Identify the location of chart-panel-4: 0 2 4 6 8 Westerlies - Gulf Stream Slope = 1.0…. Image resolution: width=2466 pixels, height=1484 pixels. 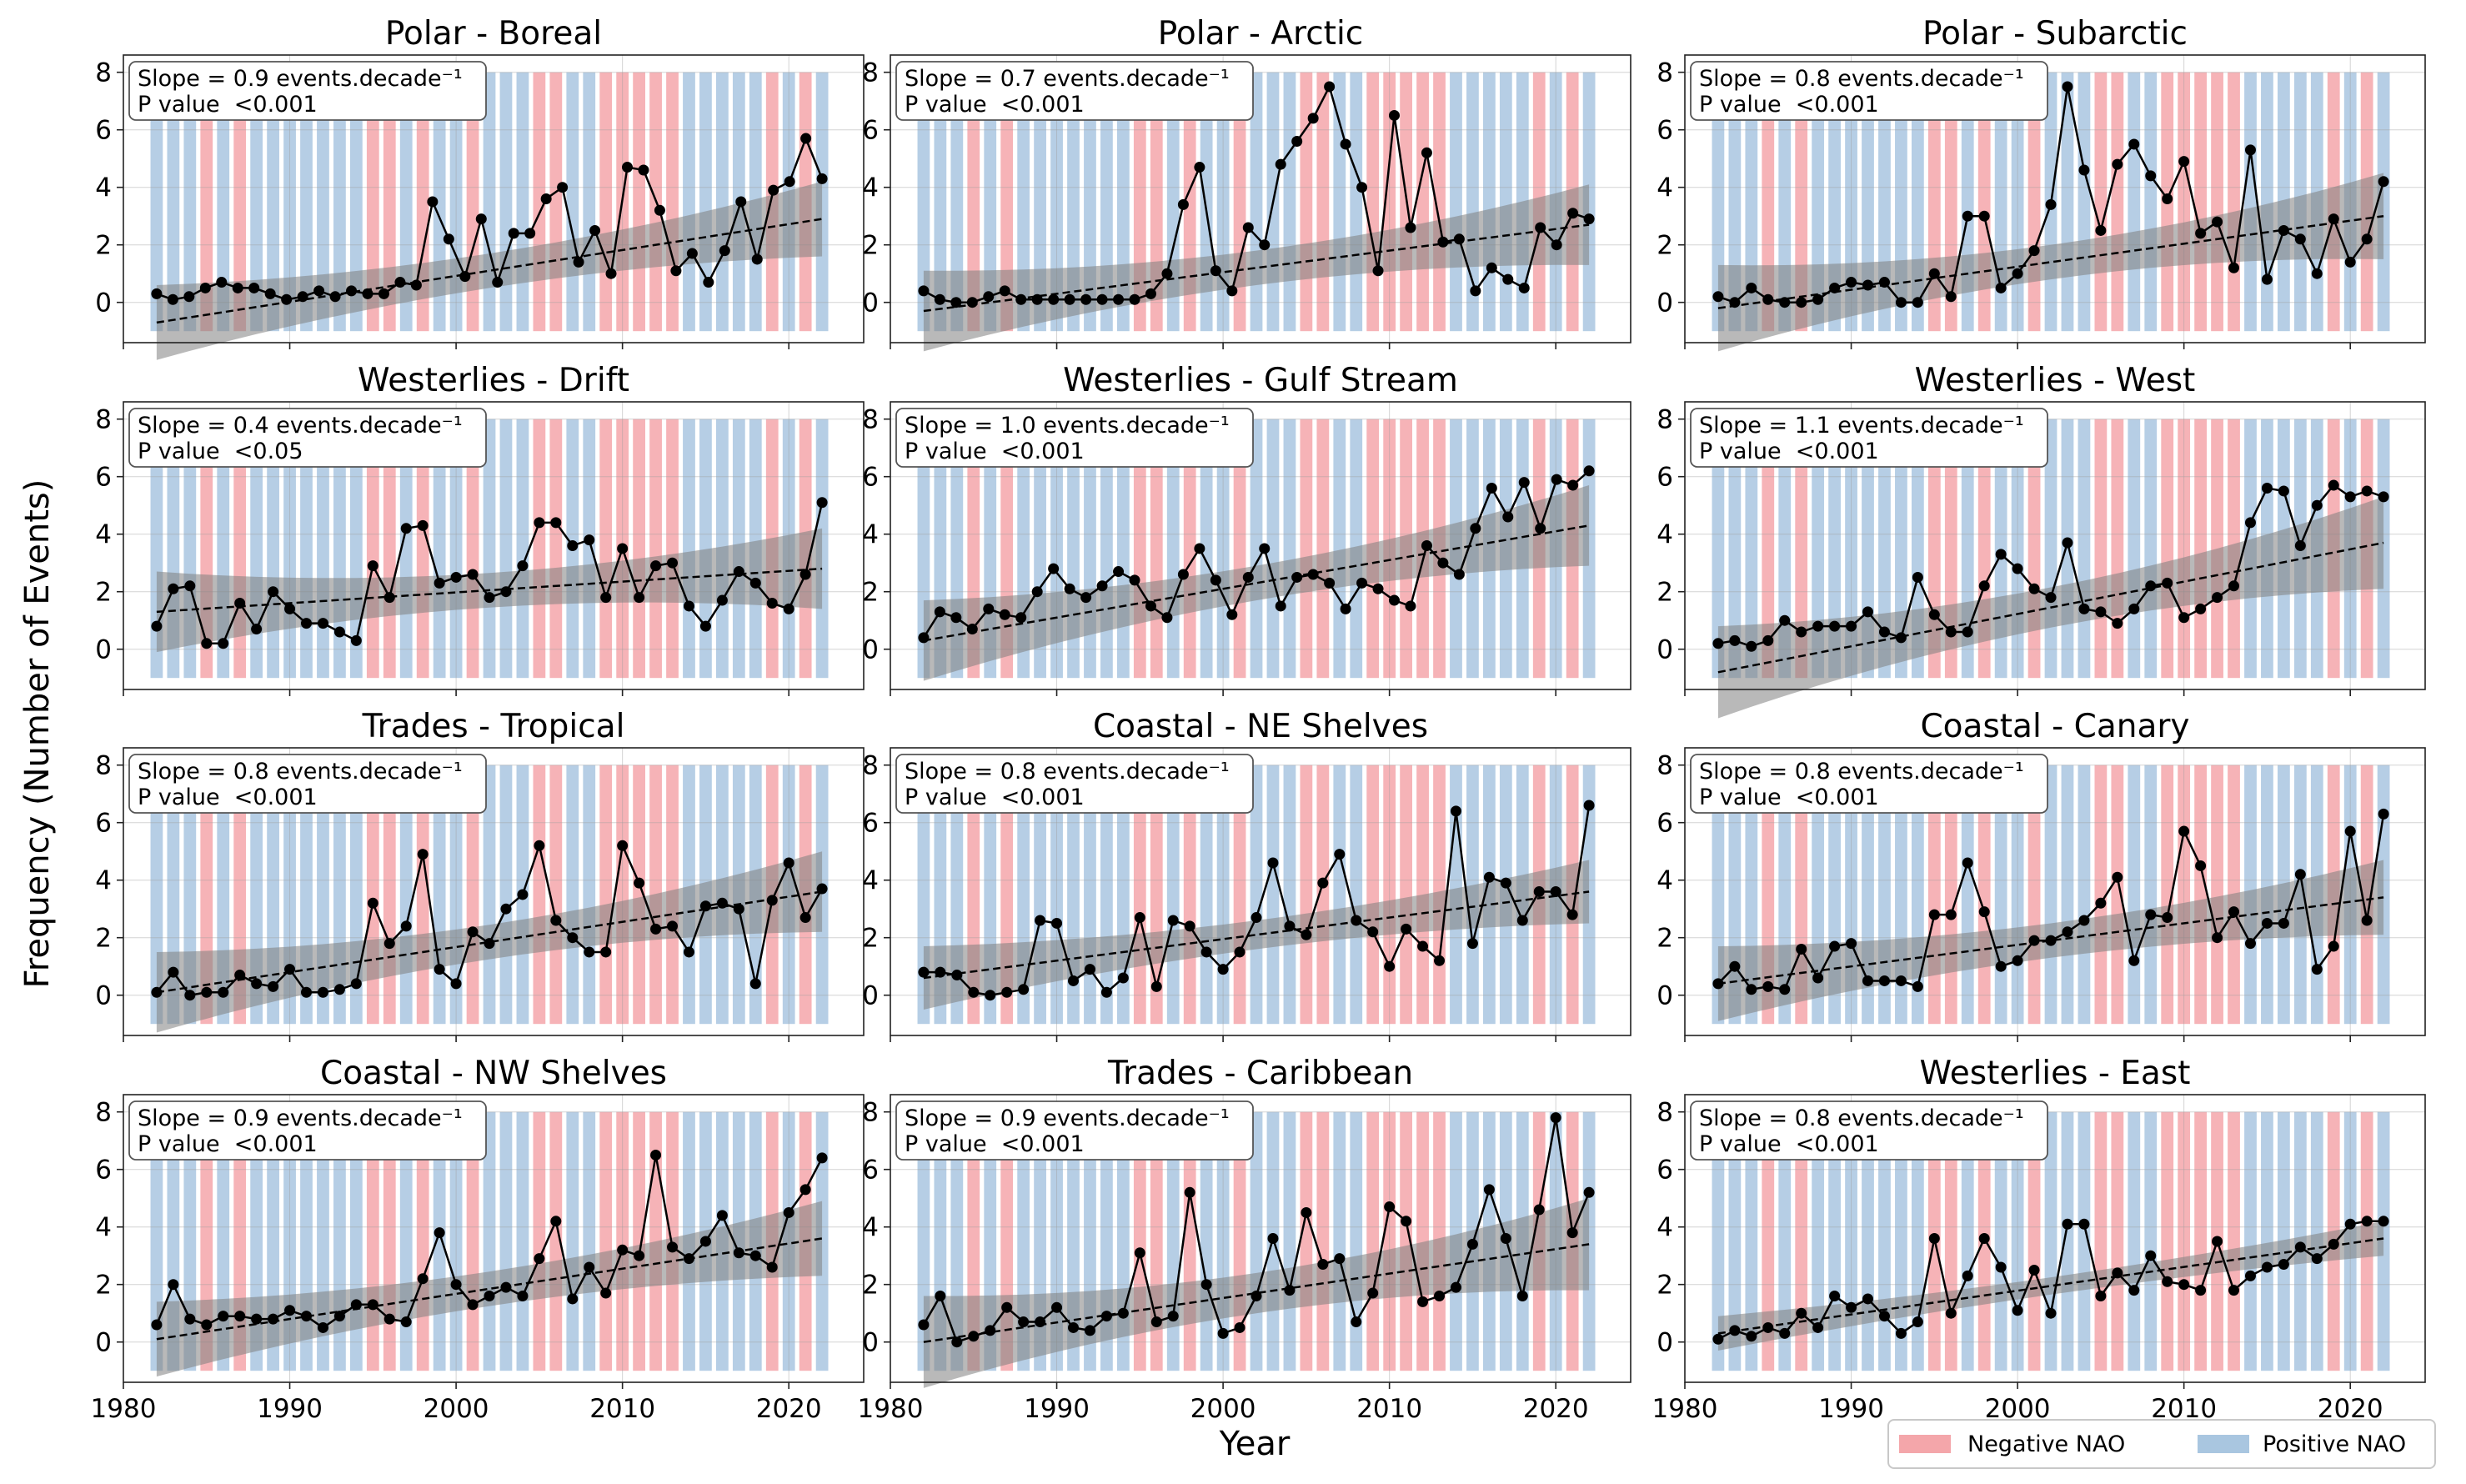
(1246, 529).